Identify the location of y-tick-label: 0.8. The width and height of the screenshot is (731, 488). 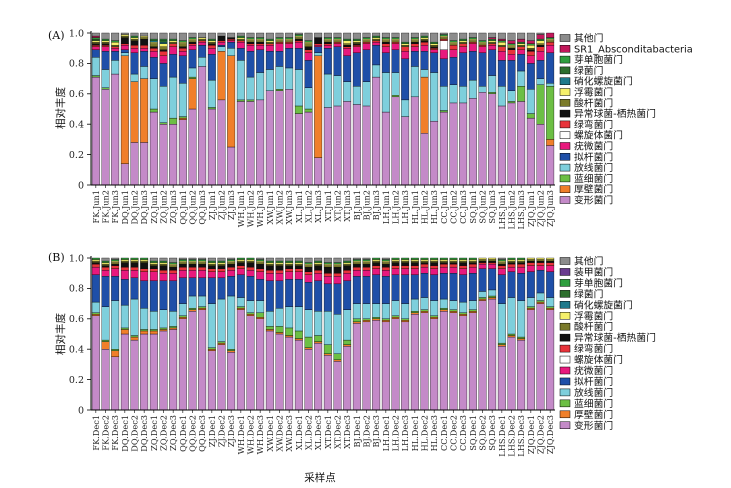
(76, 64).